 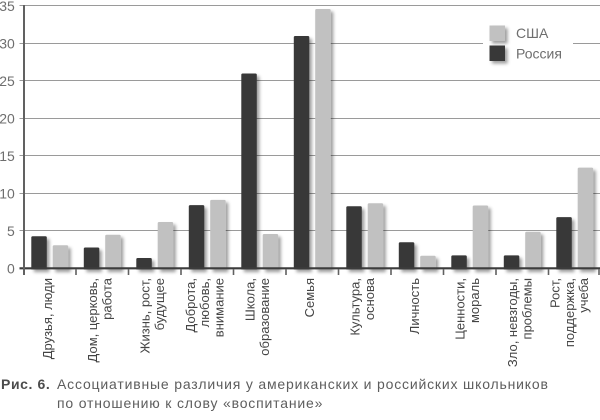 What do you see at coordinates (7, 81) in the screenshot?
I see `svg-text: 25` at bounding box center [7, 81].